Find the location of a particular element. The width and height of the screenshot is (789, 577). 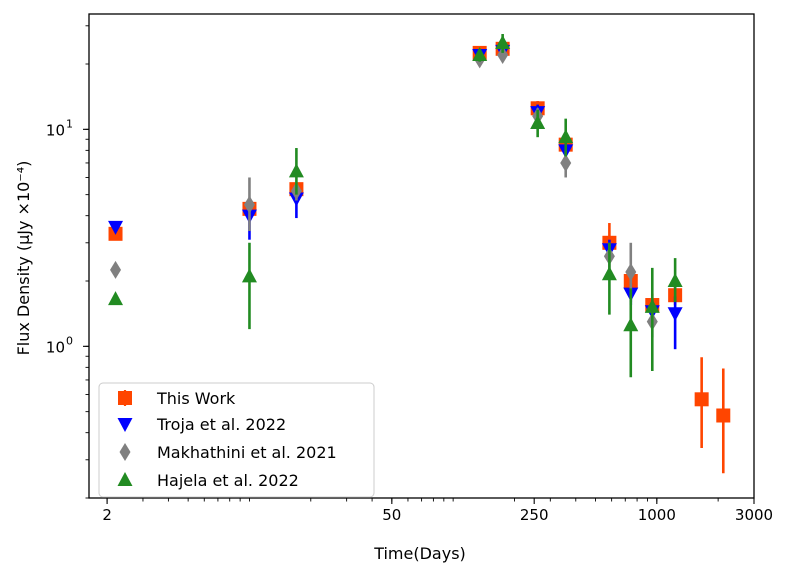

y-tick-exponent: 0 is located at coordinates (69, 340).